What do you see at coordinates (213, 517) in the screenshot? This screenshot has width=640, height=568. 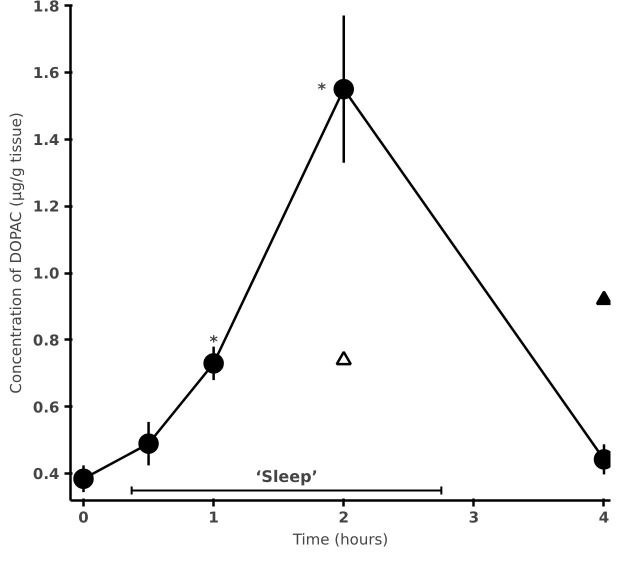 I see `x-tick-label: 1` at bounding box center [213, 517].